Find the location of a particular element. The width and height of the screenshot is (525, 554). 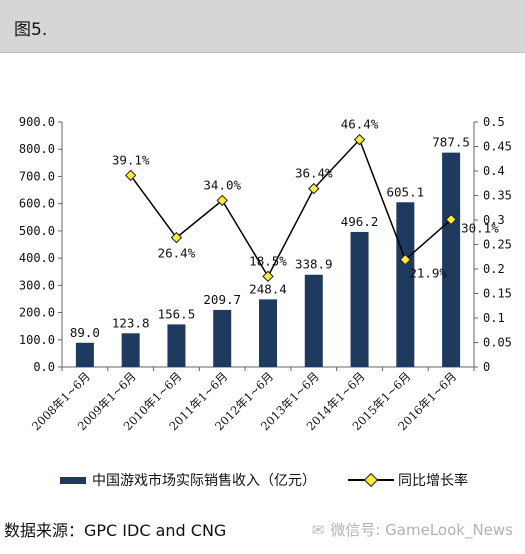

watermark: ✉ 微信号: GameLook_News is located at coordinates (412, 529).